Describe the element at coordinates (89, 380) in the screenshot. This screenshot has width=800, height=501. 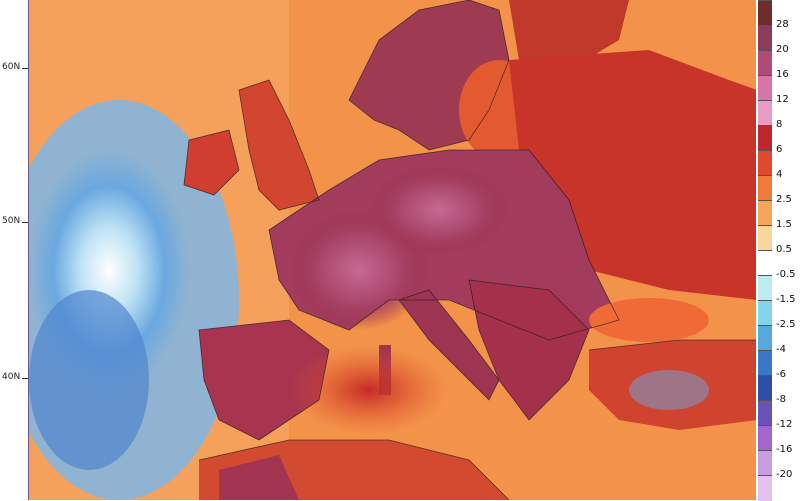
I see `atlantic-cold-south` at that location.